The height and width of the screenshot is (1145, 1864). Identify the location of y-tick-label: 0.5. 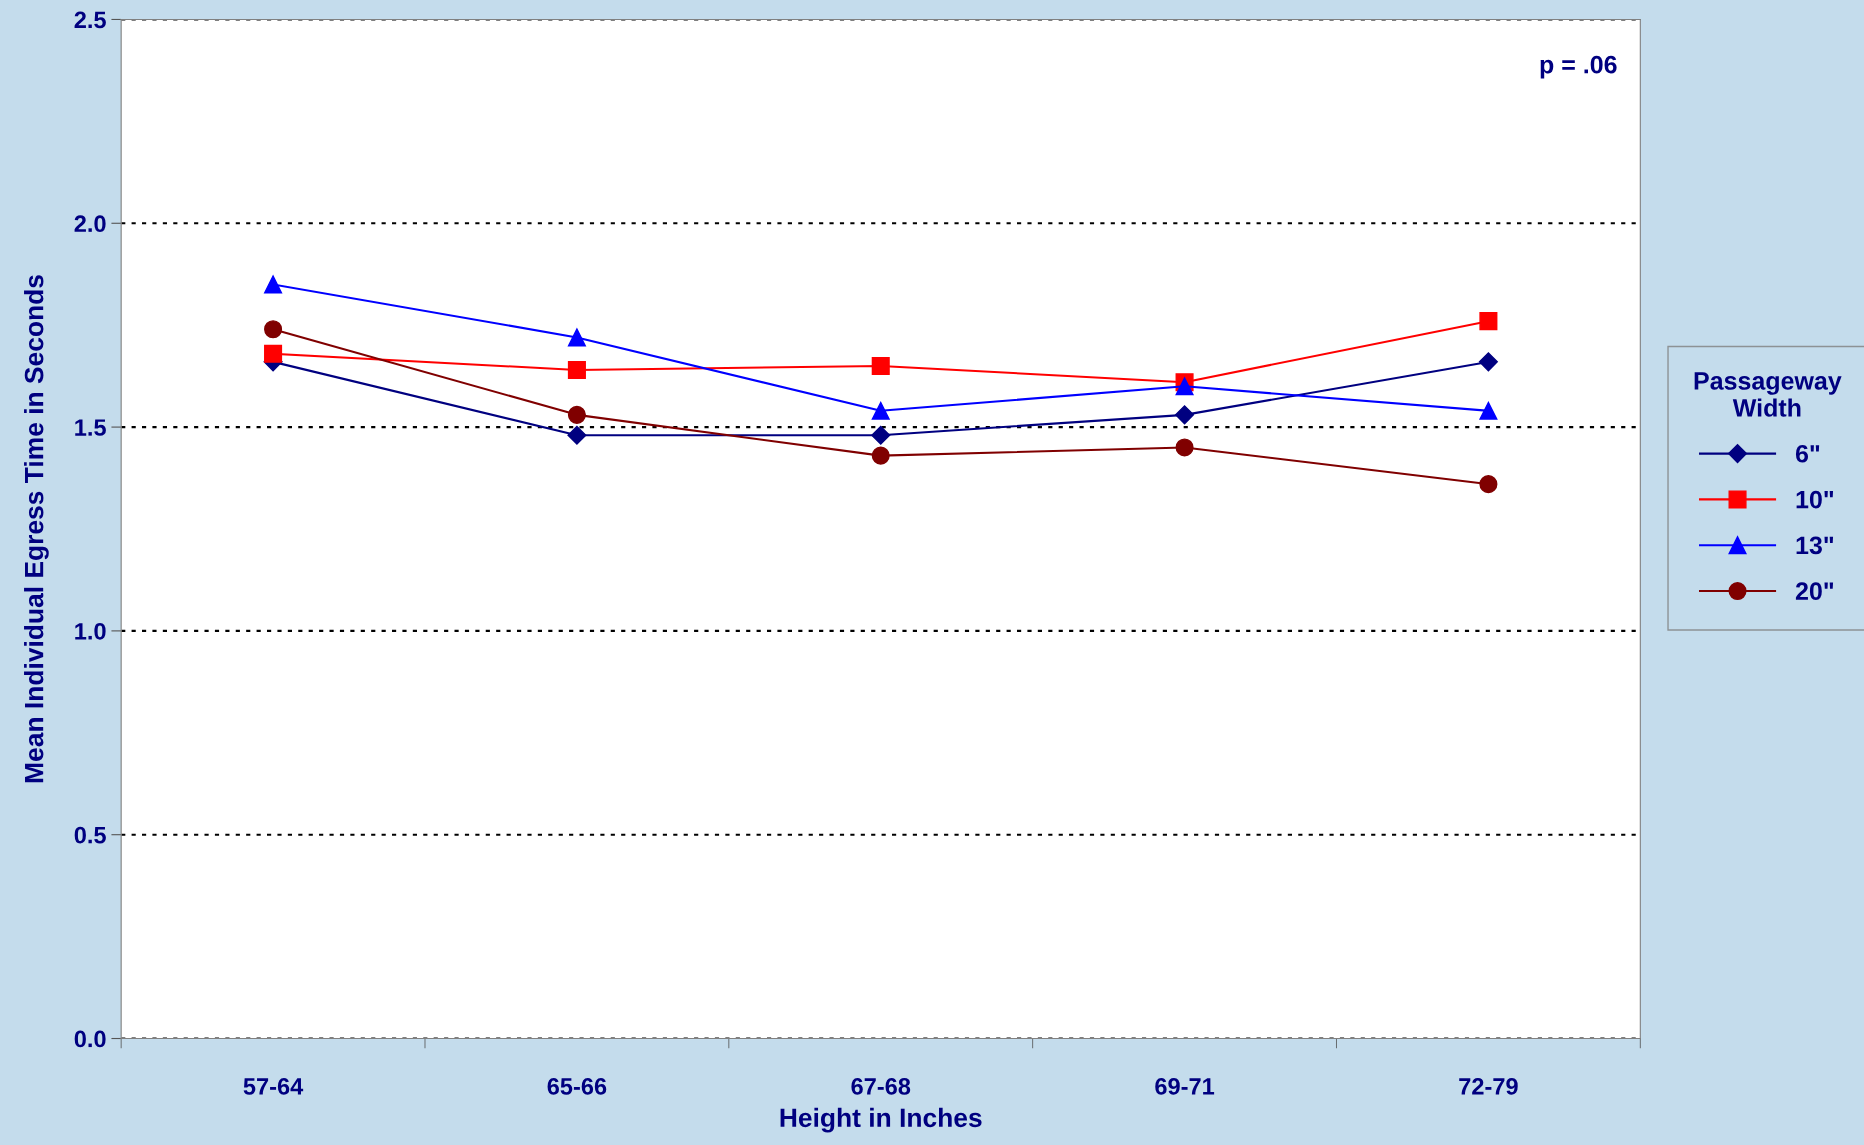
(90, 835).